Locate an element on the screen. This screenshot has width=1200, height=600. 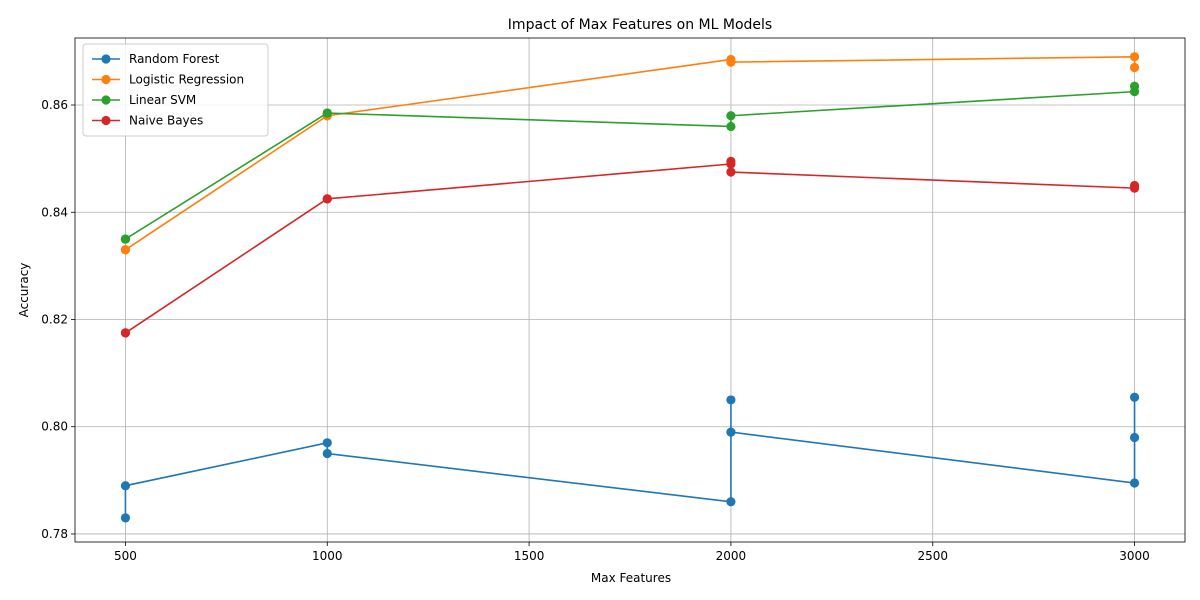
legend-box is located at coordinates (175, 90).